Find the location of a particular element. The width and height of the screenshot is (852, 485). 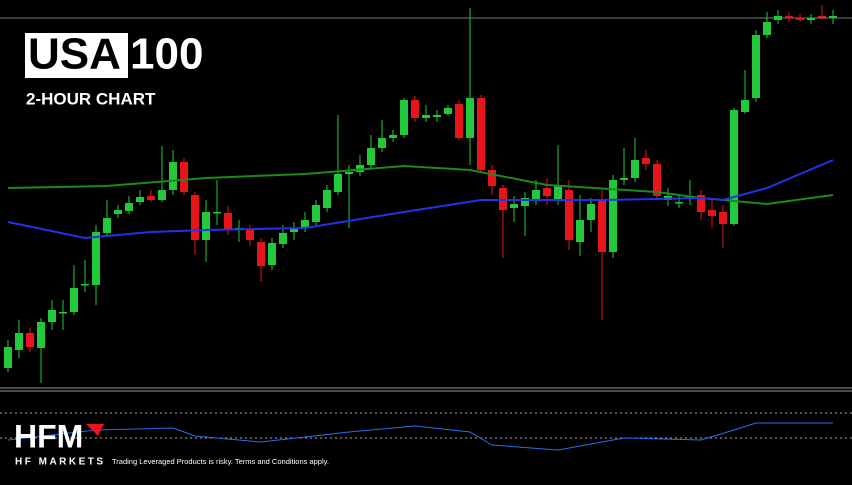

logo: HFM is located at coordinates (48, 436).